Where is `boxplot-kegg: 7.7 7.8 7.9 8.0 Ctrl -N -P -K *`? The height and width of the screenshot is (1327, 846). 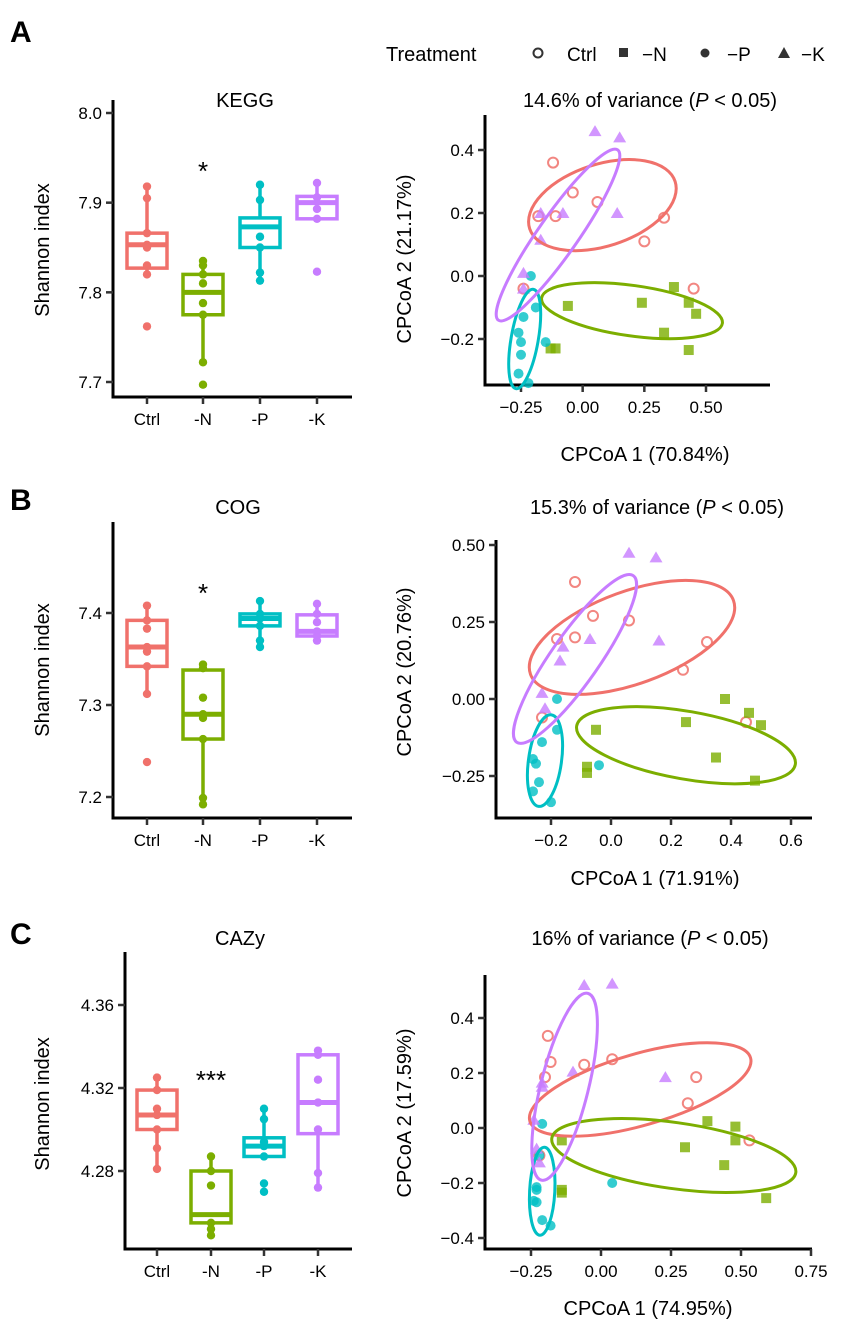 boxplot-kegg: 7.7 7.8 7.9 8.0 Ctrl -N -P -K * is located at coordinates (215, 264).